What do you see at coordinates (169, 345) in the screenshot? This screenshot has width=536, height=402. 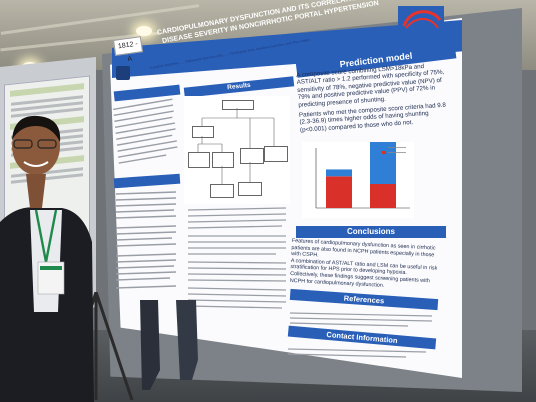 I see `people-in-background` at bounding box center [169, 345].